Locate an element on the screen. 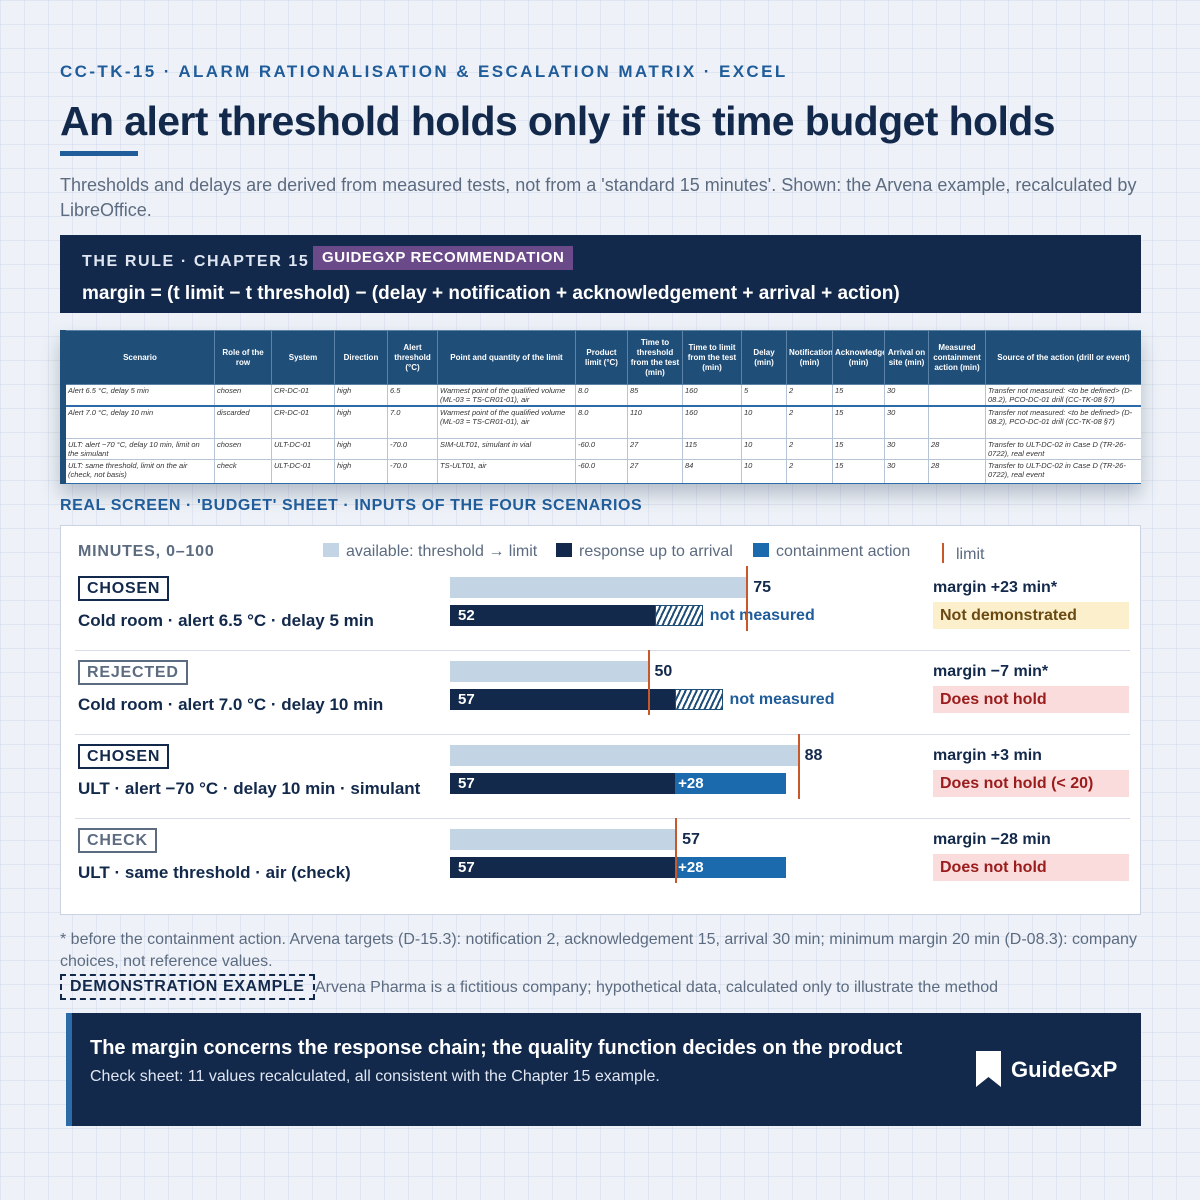 This screenshot has height=1200, width=1200. column-header: Product limit (°C) is located at coordinates (601, 357).